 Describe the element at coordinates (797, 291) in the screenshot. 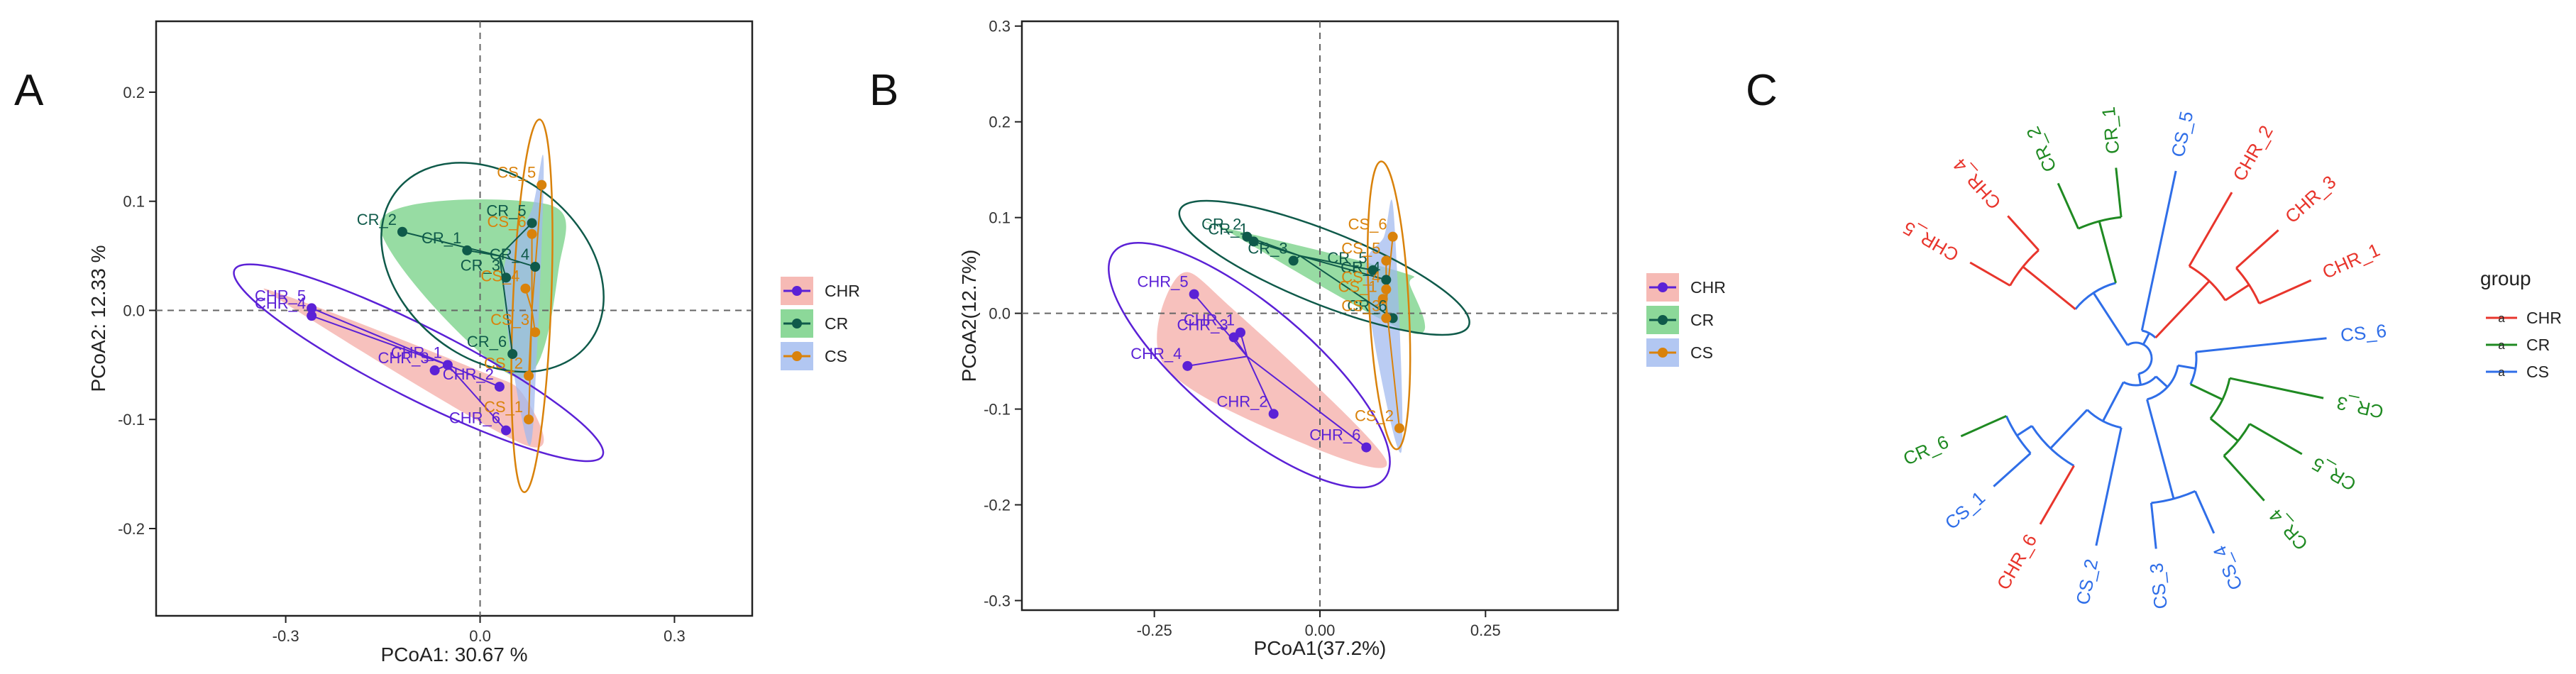

I see `a-legend-key-dot-chr` at that location.